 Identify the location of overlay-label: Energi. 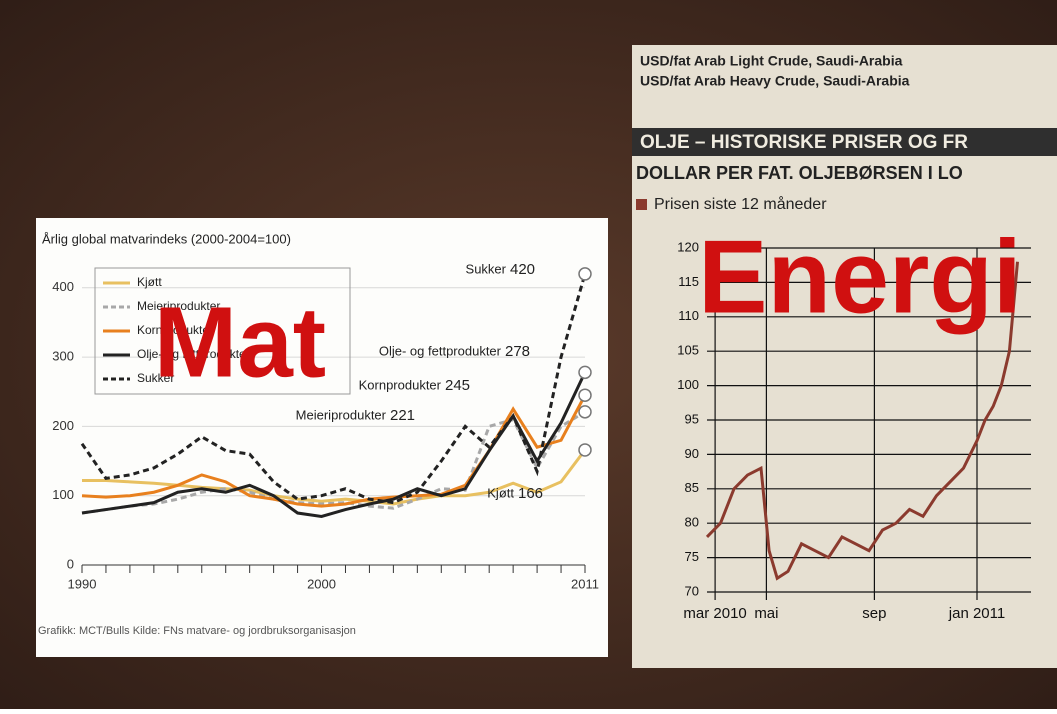
(860, 277).